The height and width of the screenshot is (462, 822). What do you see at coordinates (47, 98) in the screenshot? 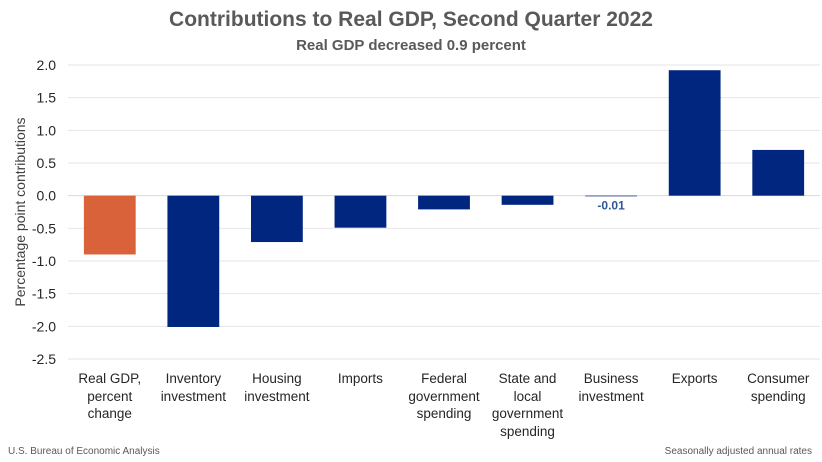
I see `y-tick-label: 1.5` at bounding box center [47, 98].